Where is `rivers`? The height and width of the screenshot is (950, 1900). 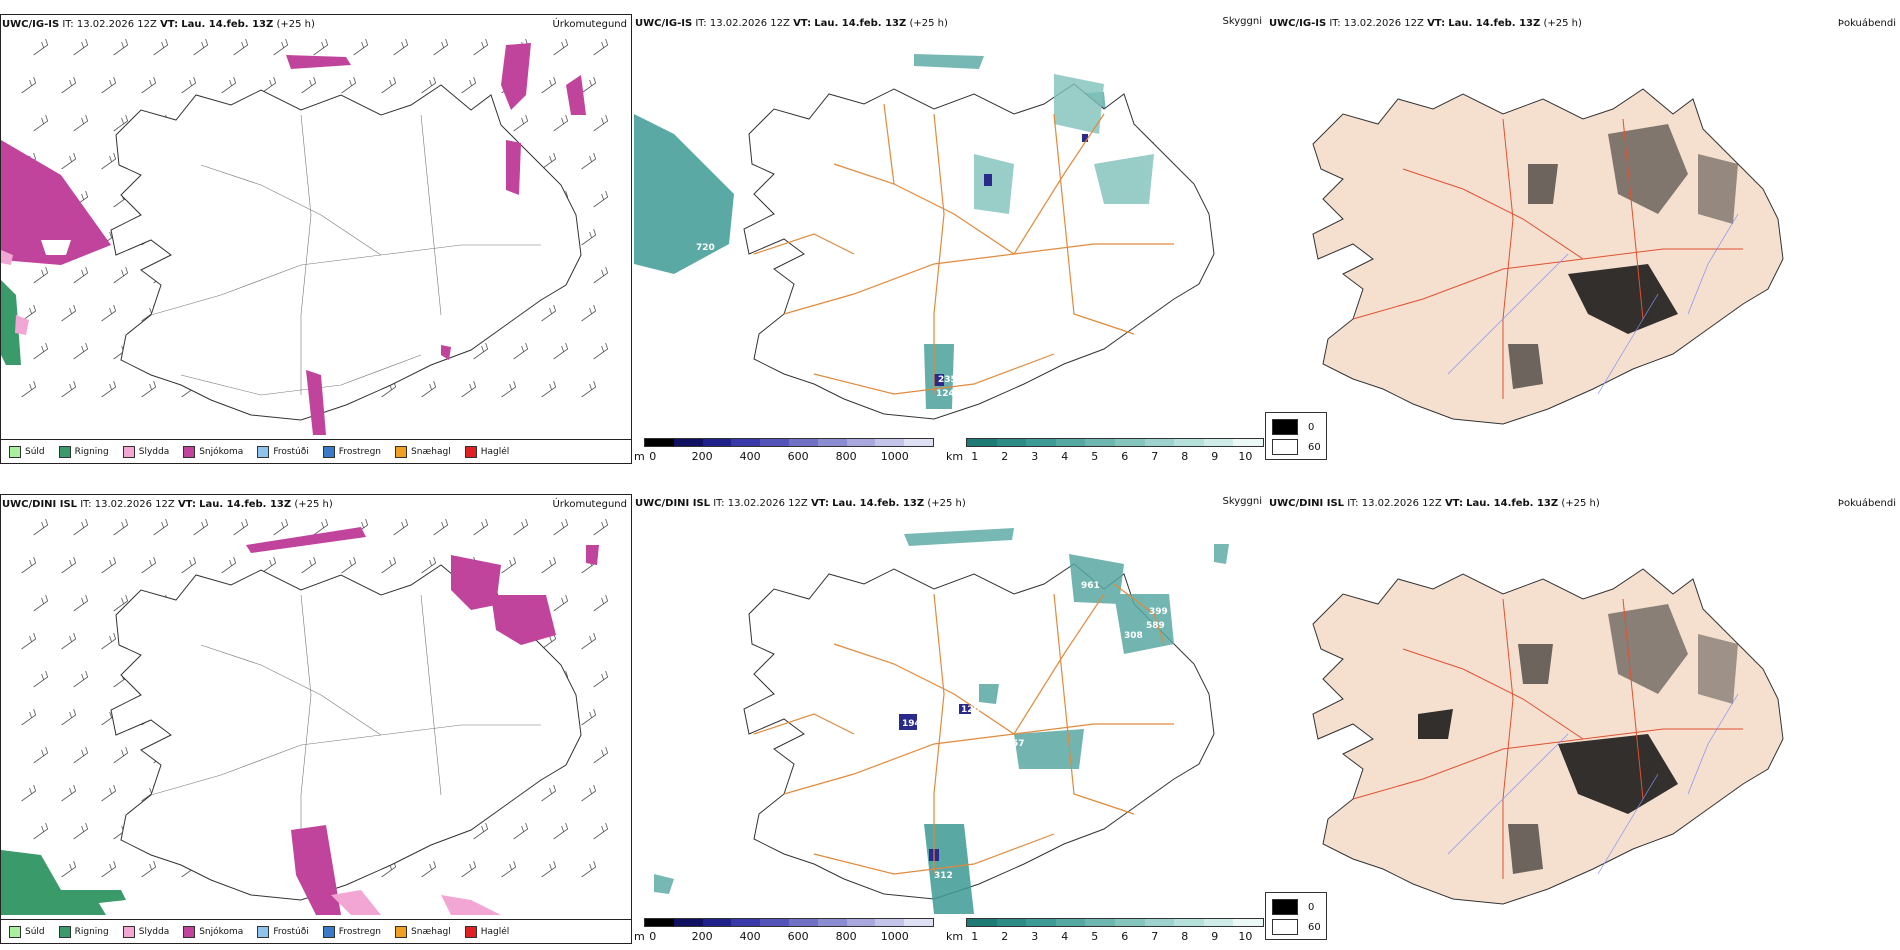
rivers is located at coordinates (1593, 304).